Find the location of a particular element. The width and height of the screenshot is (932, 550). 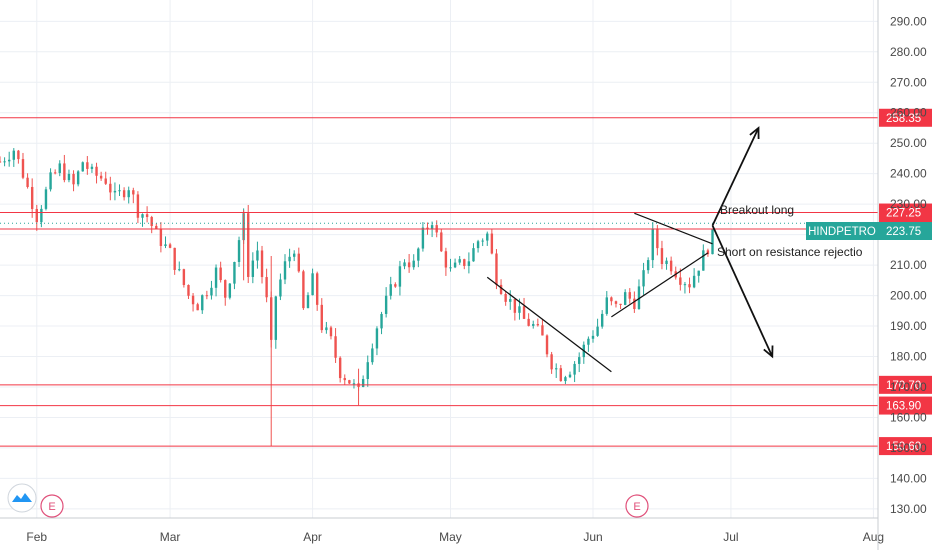

earnings-marker-1: E is located at coordinates (52, 506).